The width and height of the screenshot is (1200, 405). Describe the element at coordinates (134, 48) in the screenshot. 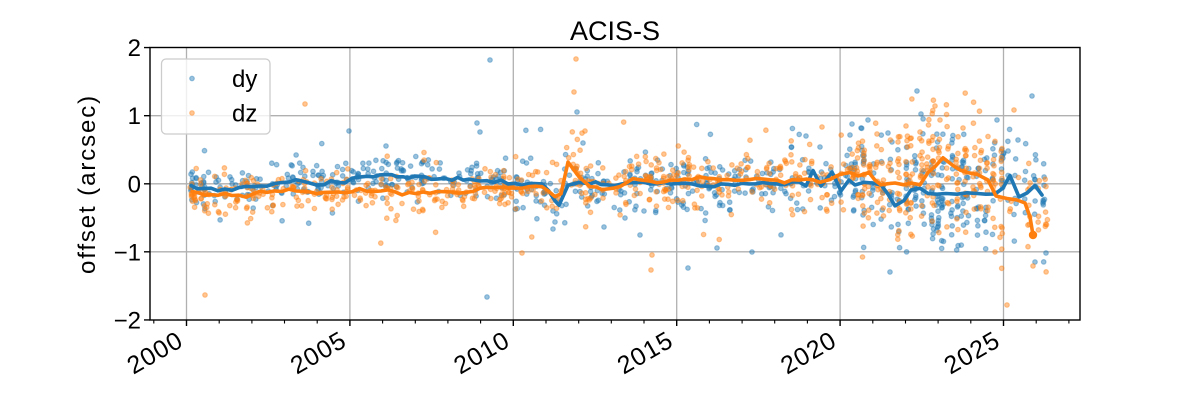

I see `svg-text: 2` at that location.